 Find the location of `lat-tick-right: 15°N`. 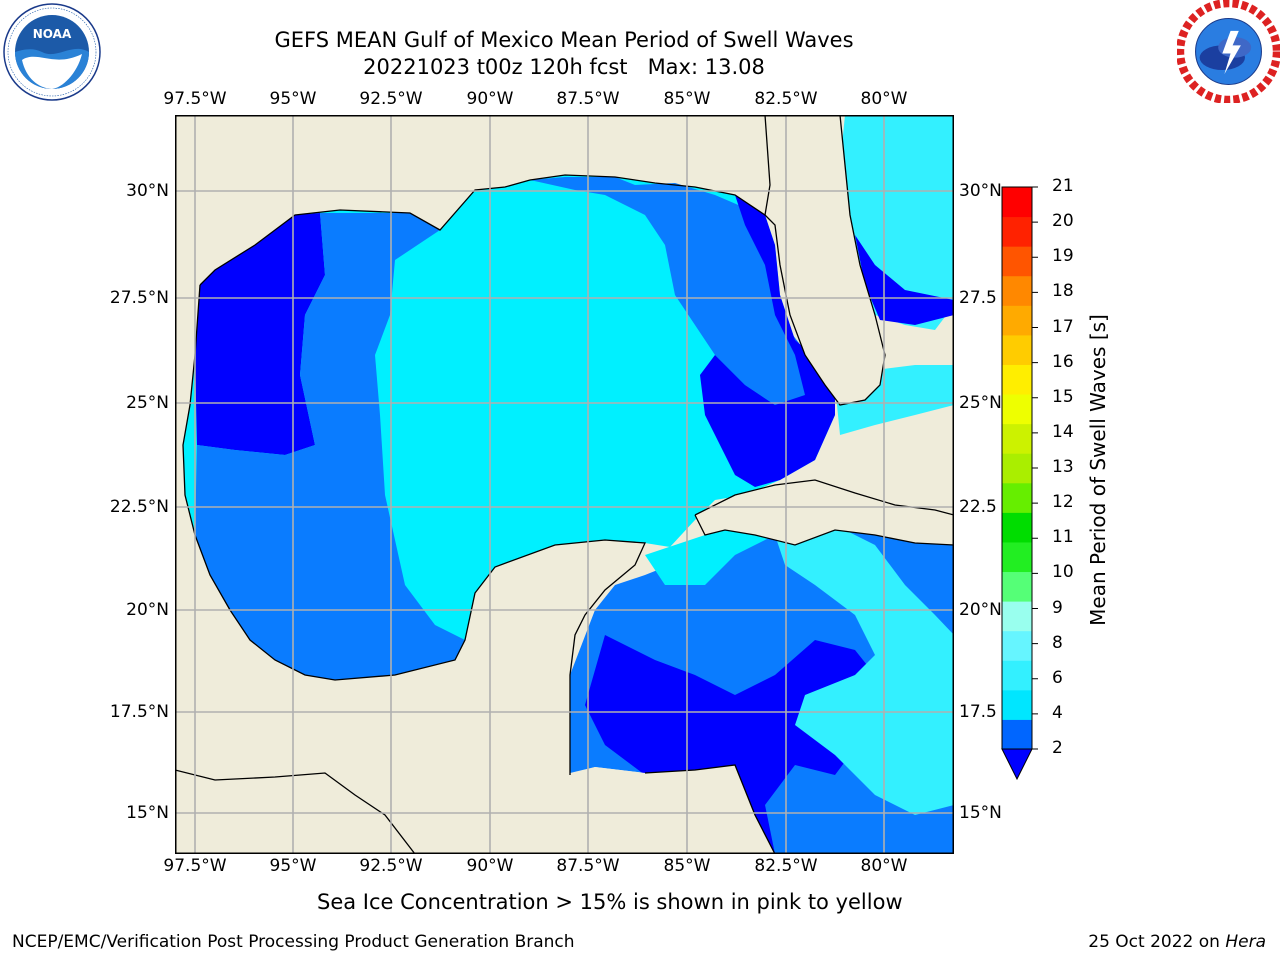

lat-tick-right: 15°N is located at coordinates (980, 813).